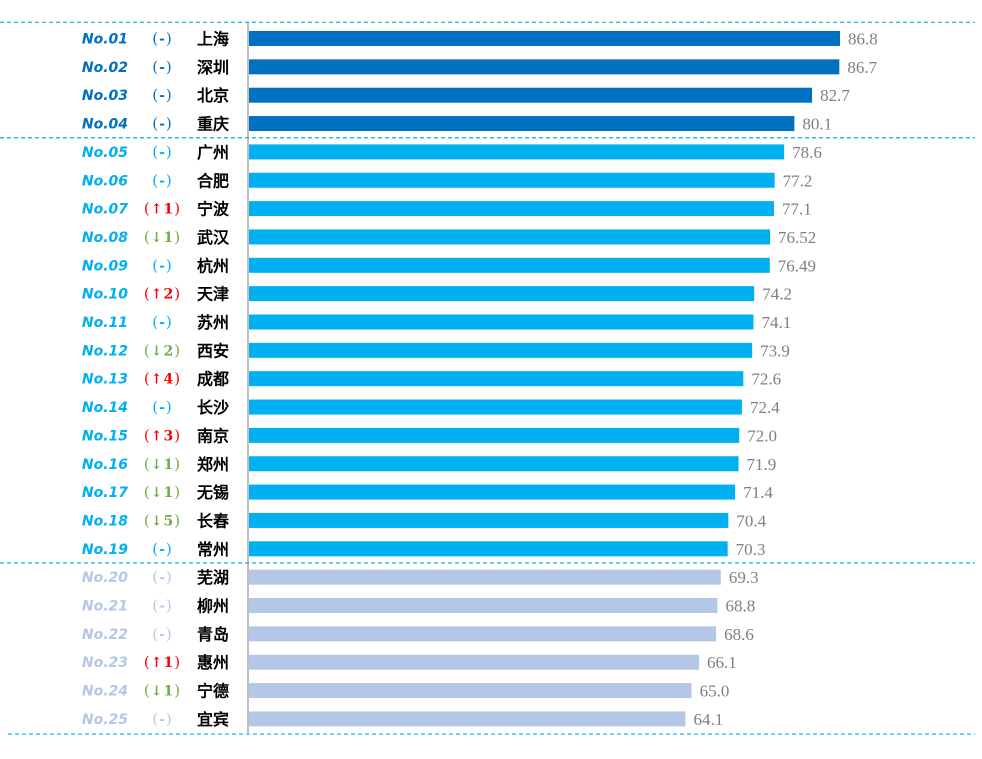 The image size is (982, 759). Describe the element at coordinates (765, 407) in the screenshot. I see `value-label: 72.4` at that location.